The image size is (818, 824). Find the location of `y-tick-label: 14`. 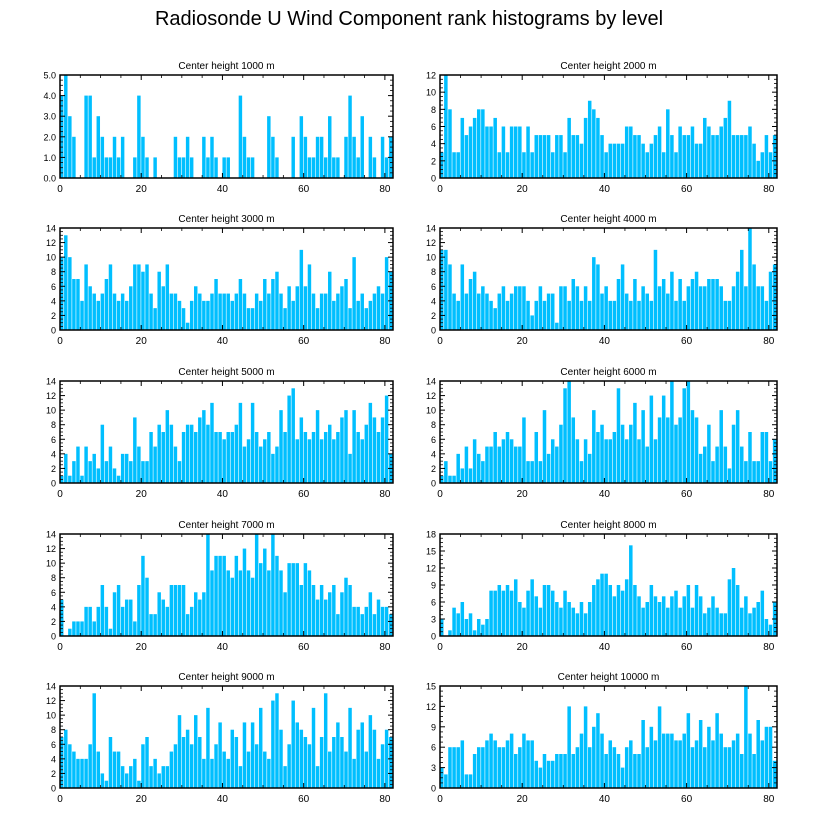

y-tick-label: 14 is located at coordinates (51, 535).